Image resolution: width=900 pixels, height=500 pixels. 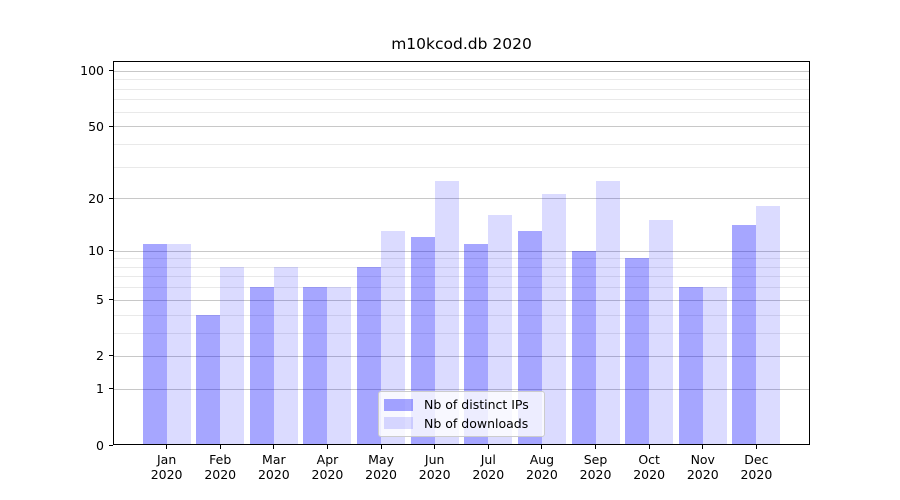 What do you see at coordinates (661, 332) in the screenshot?
I see `bar-downloads-oct` at bounding box center [661, 332].